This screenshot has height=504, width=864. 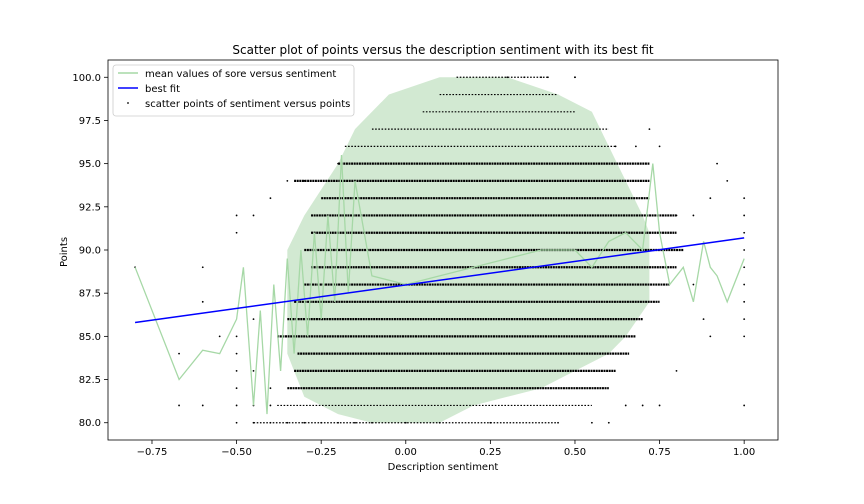 What do you see at coordinates (90, 337) in the screenshot?
I see `y-tick-label: 85.0` at bounding box center [90, 337].